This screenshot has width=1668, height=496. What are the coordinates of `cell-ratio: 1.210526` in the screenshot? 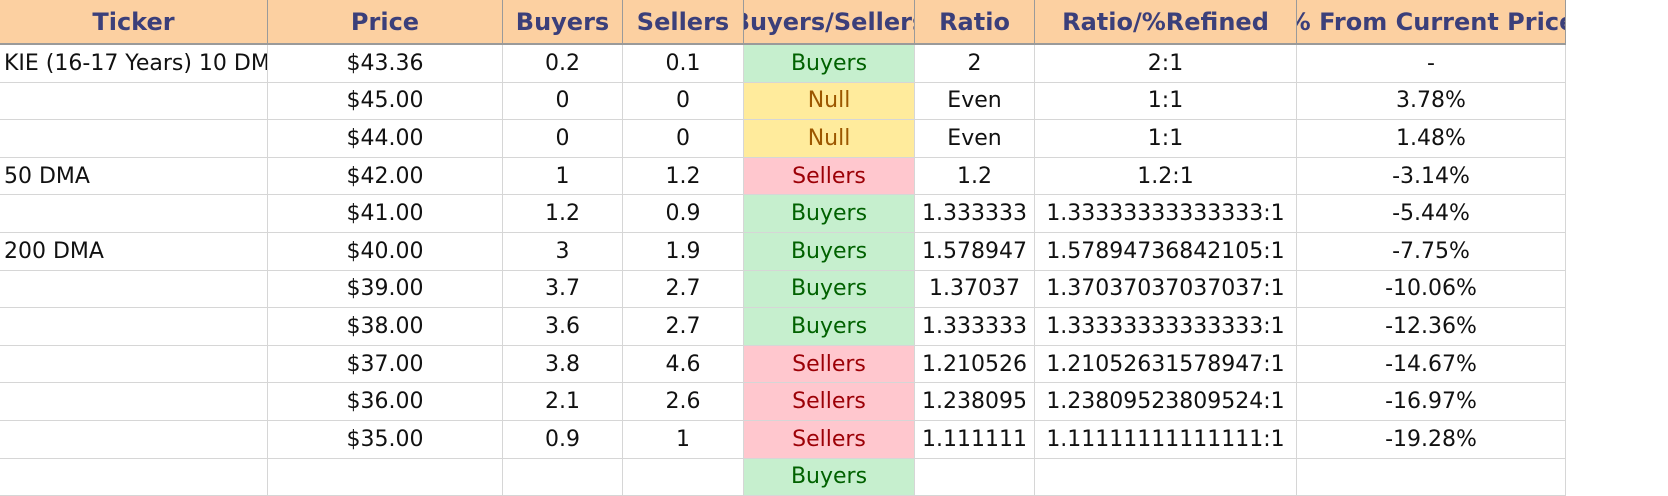 It's located at (975, 364).